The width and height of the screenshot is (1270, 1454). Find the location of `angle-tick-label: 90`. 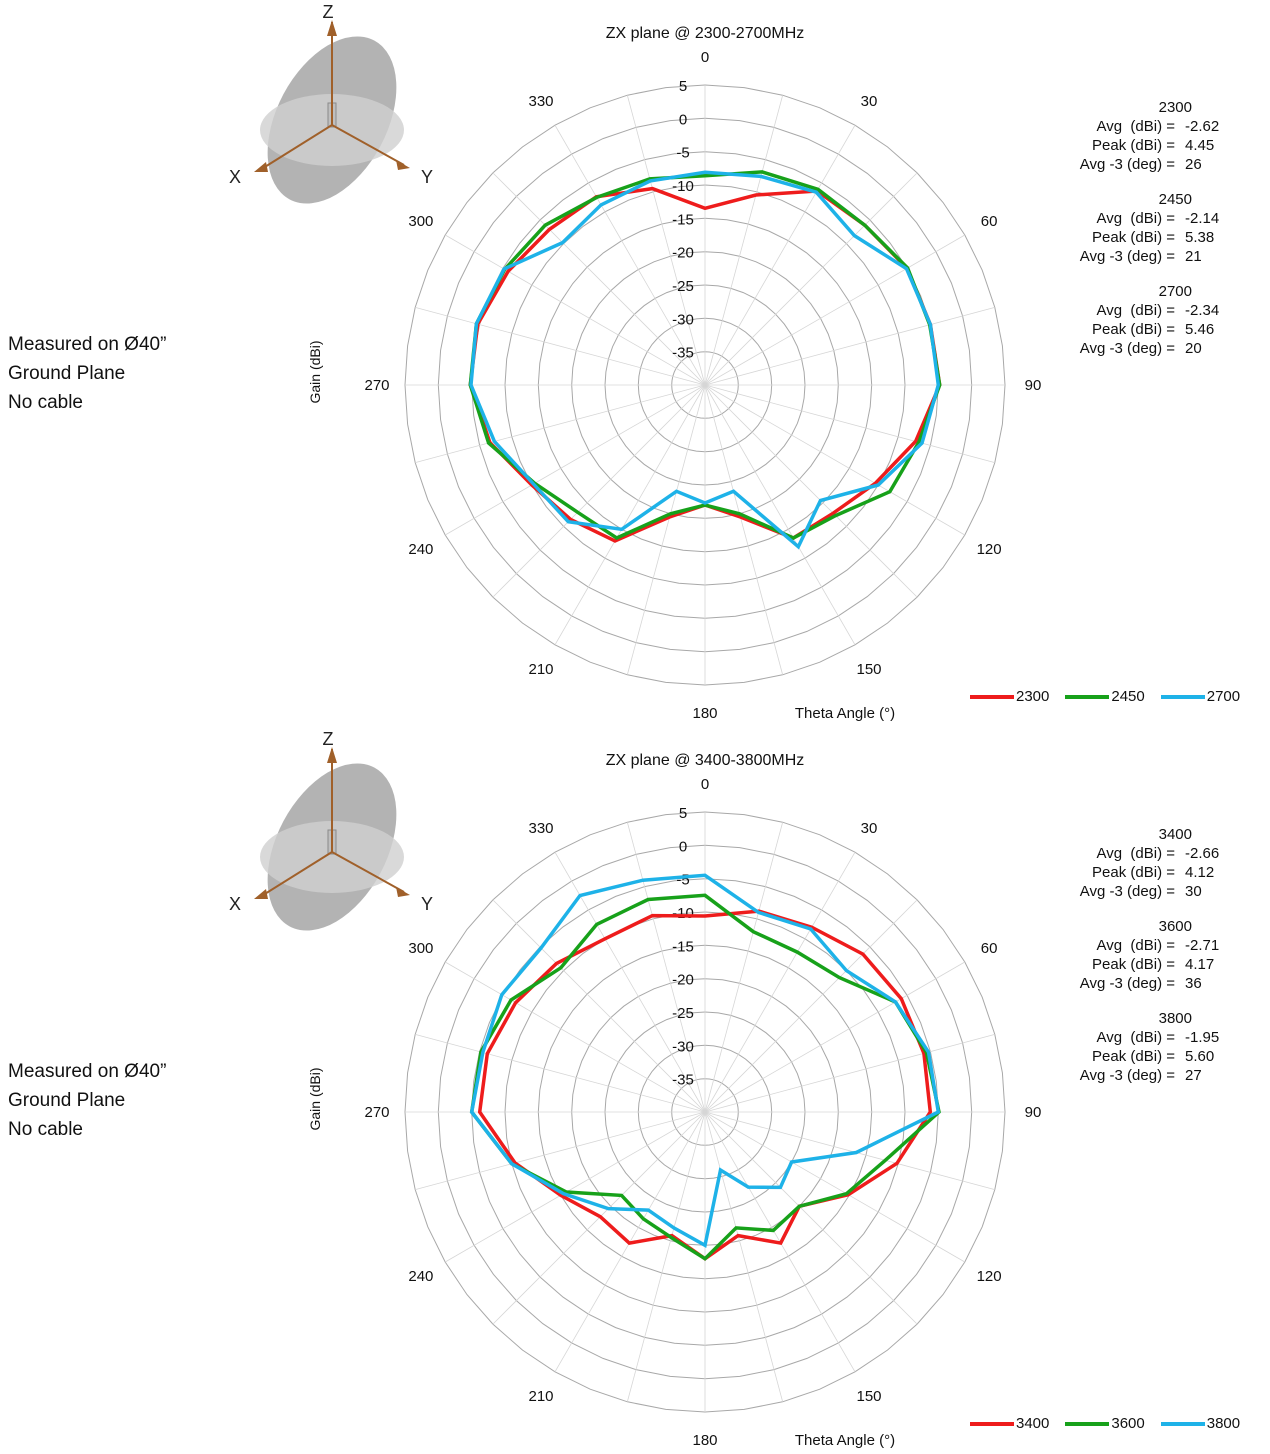

angle-tick-label: 90 is located at coordinates (1033, 385).